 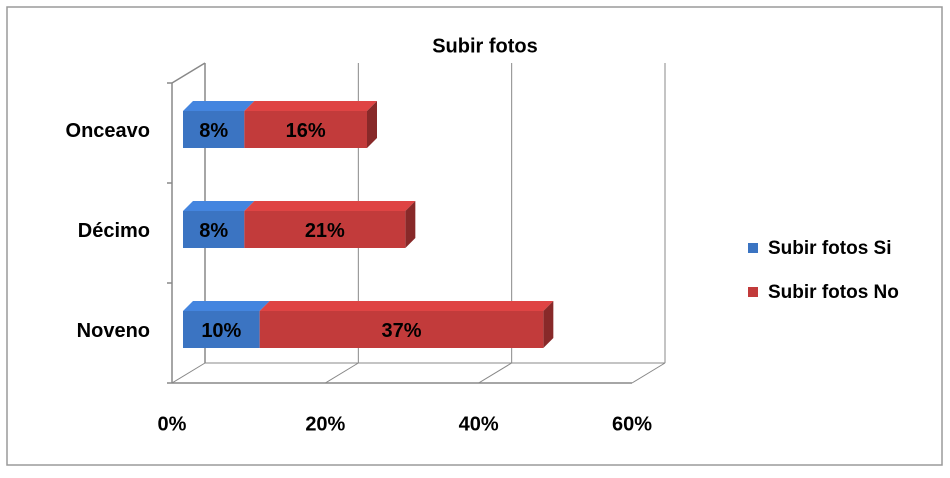 What do you see at coordinates (113, 331) in the screenshot?
I see `y-tick-label: Noveno` at bounding box center [113, 331].